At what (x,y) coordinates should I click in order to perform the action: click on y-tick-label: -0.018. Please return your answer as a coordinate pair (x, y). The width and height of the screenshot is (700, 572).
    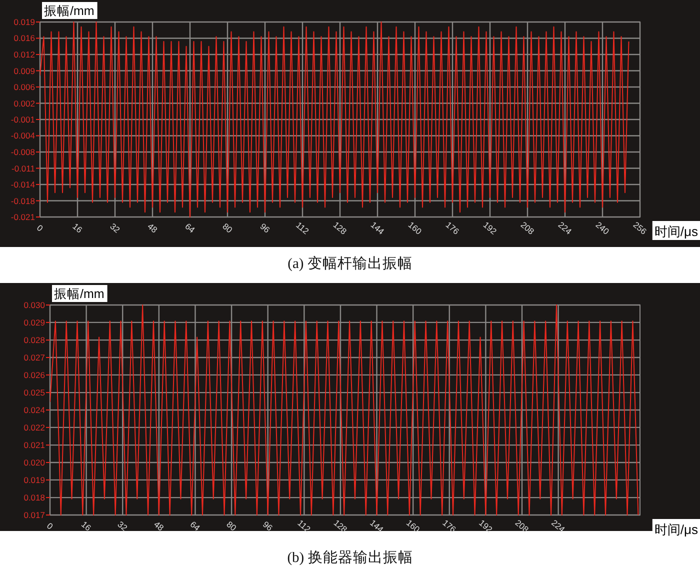
    Looking at the image, I should click on (23, 201).